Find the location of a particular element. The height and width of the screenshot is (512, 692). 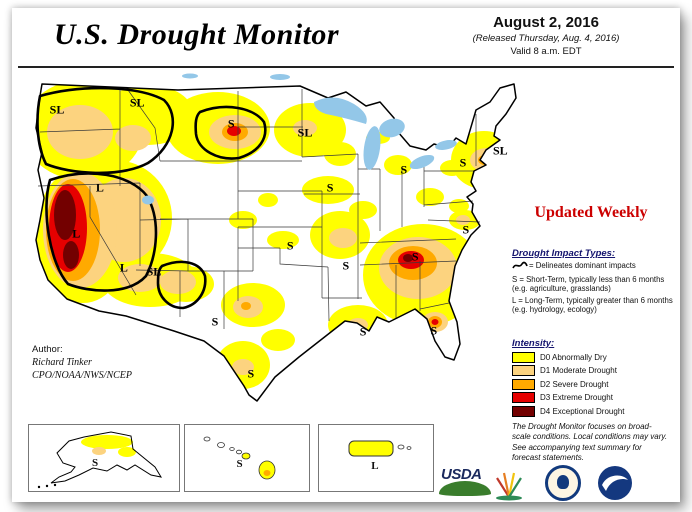

commerce-seal is located at coordinates (563, 483).